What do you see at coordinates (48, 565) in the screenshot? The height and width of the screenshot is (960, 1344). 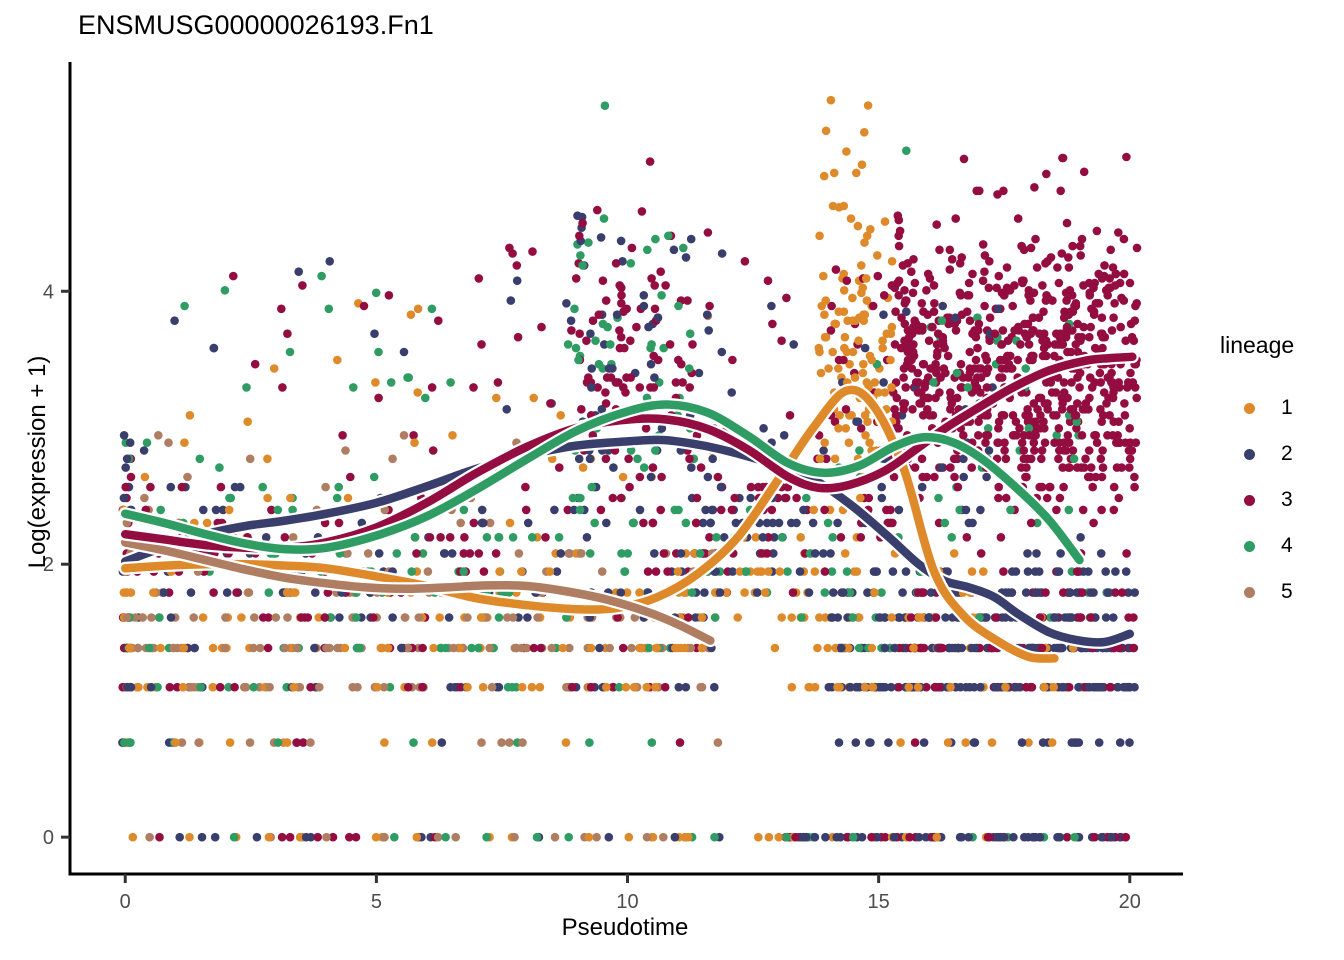 I see `y-tick-label: 2` at bounding box center [48, 565].